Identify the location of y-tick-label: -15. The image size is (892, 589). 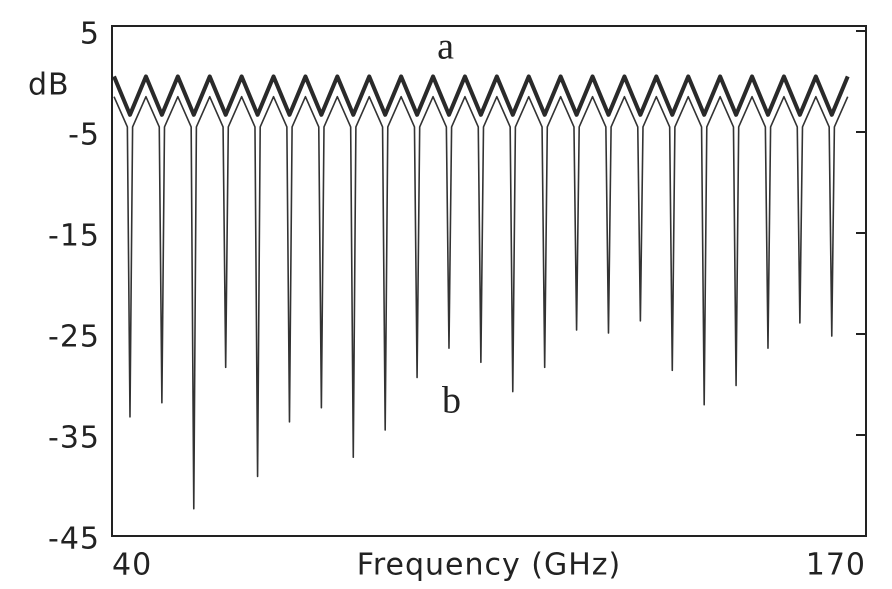
(74, 236).